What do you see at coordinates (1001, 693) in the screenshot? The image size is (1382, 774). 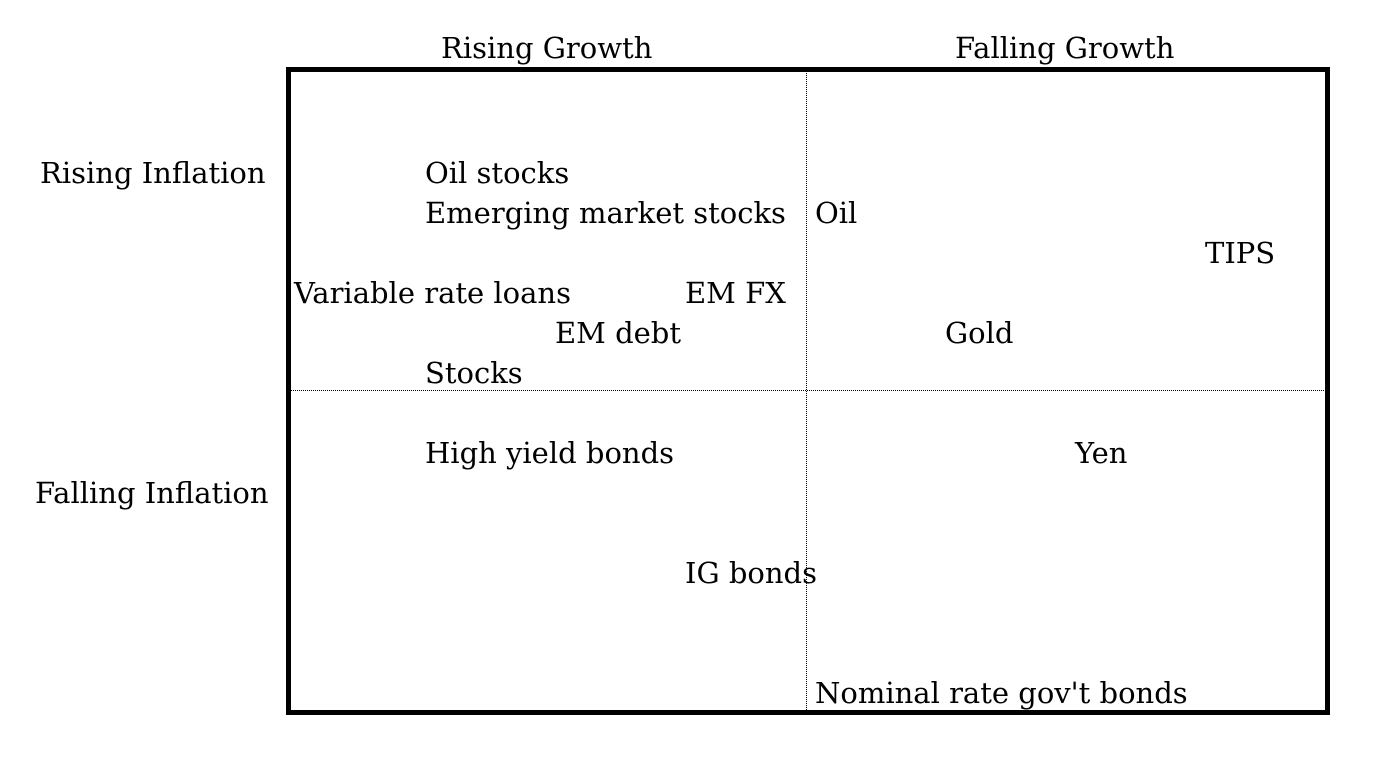 I see `asset-nominal-rate-govt-bonds: Nominal rate gov't bonds` at bounding box center [1001, 693].